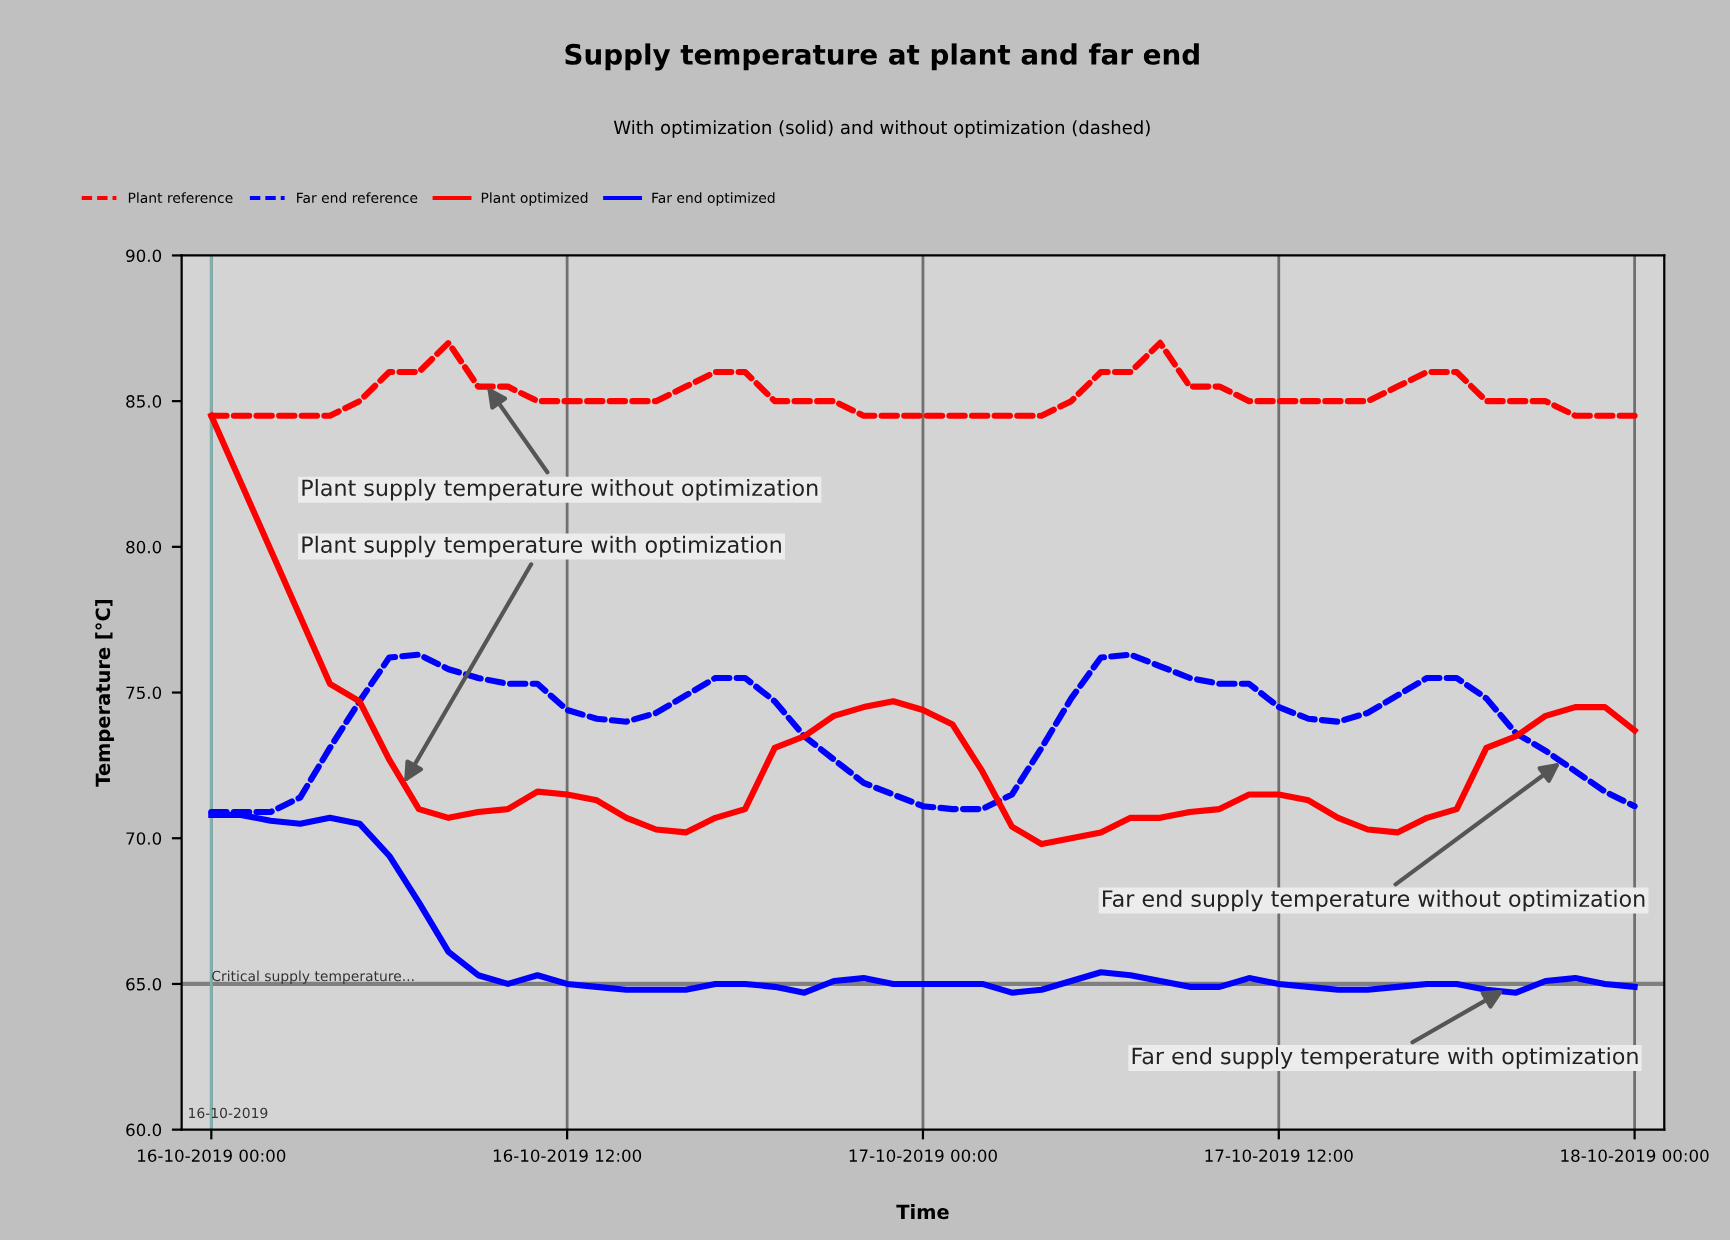 The width and height of the screenshot is (1730, 1240). What do you see at coordinates (144, 1130) in the screenshot?
I see `y-tick-label: 60.0` at bounding box center [144, 1130].